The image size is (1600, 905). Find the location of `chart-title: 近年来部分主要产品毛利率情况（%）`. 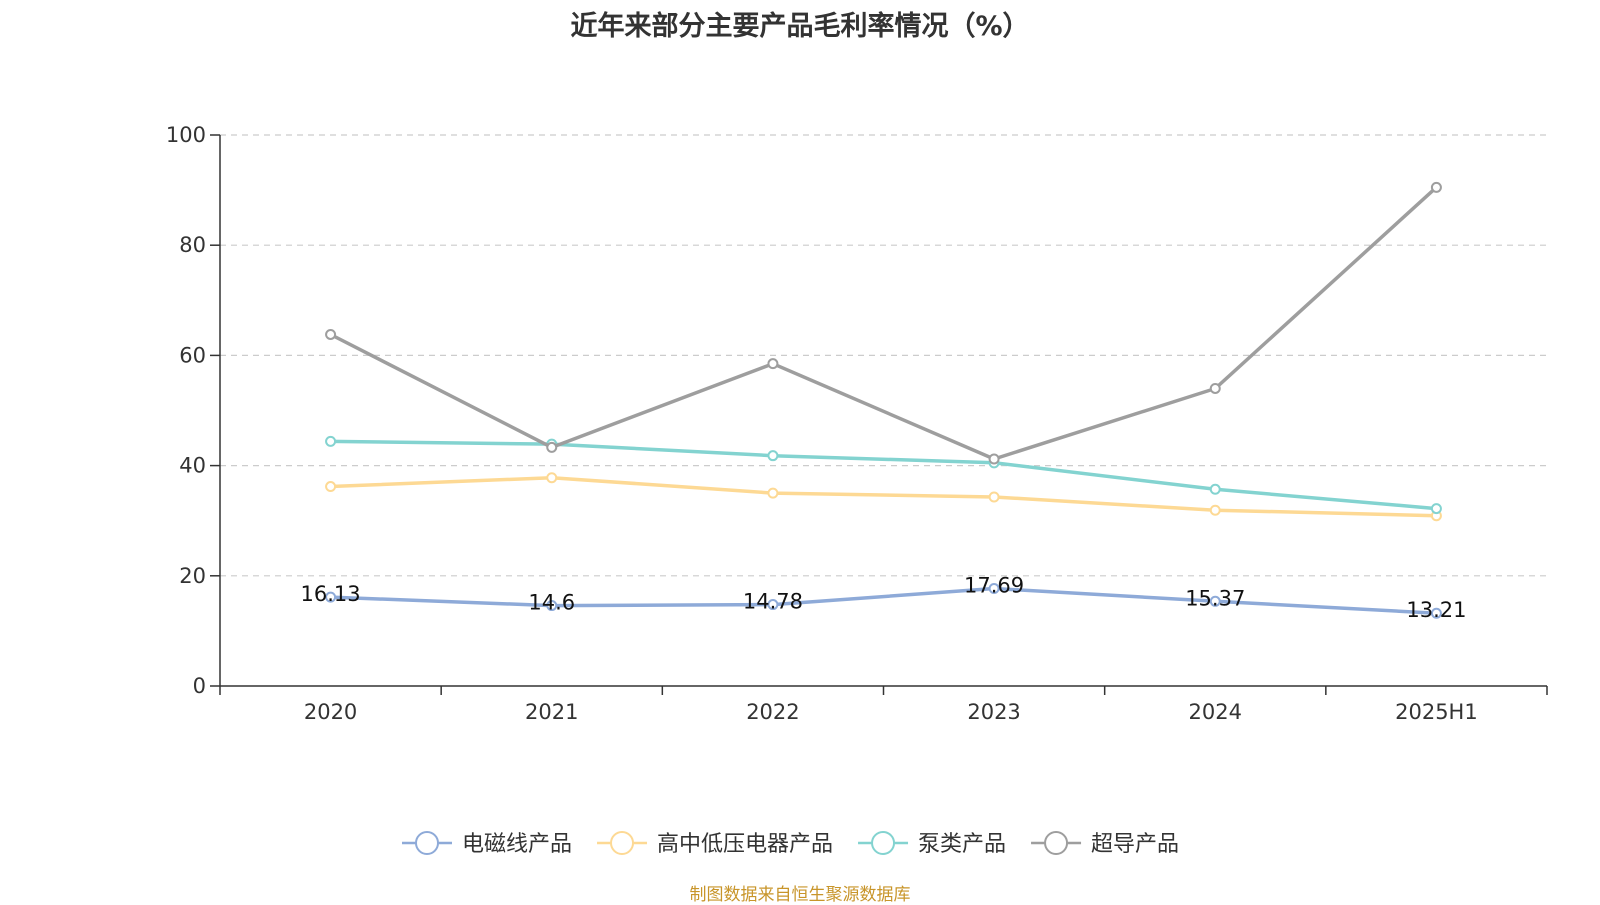

chart-title: 近年来部分主要产品毛利率情况（%） is located at coordinates (800, 26).